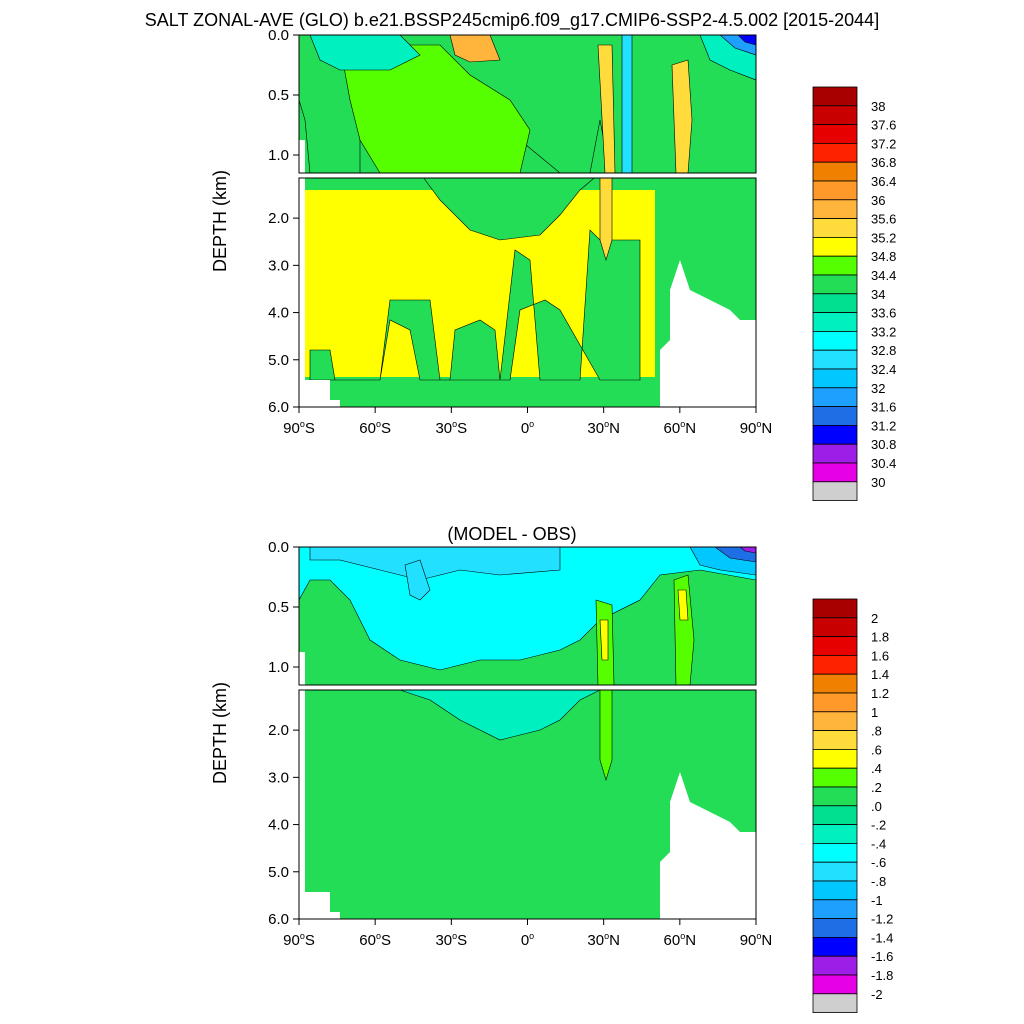 The height and width of the screenshot is (1024, 1024). What do you see at coordinates (451, 940) in the screenshot?
I see `x-tick-label: 30oS` at bounding box center [451, 940].